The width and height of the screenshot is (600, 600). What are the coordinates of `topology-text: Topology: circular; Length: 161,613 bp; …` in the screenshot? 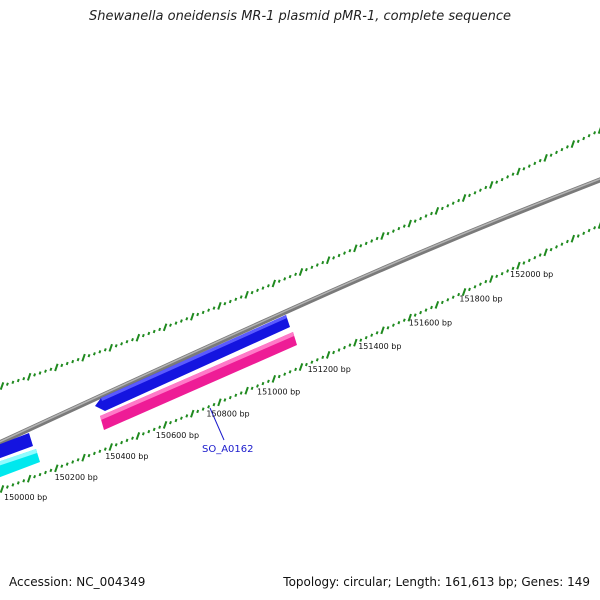 It's located at (436, 582).